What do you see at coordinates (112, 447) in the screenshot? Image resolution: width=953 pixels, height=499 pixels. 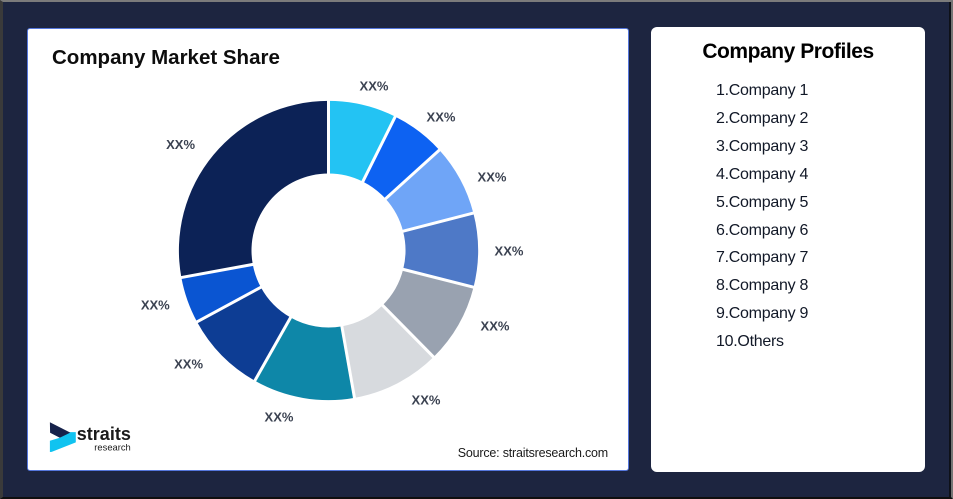 I see `svg-text: research` at bounding box center [112, 447].